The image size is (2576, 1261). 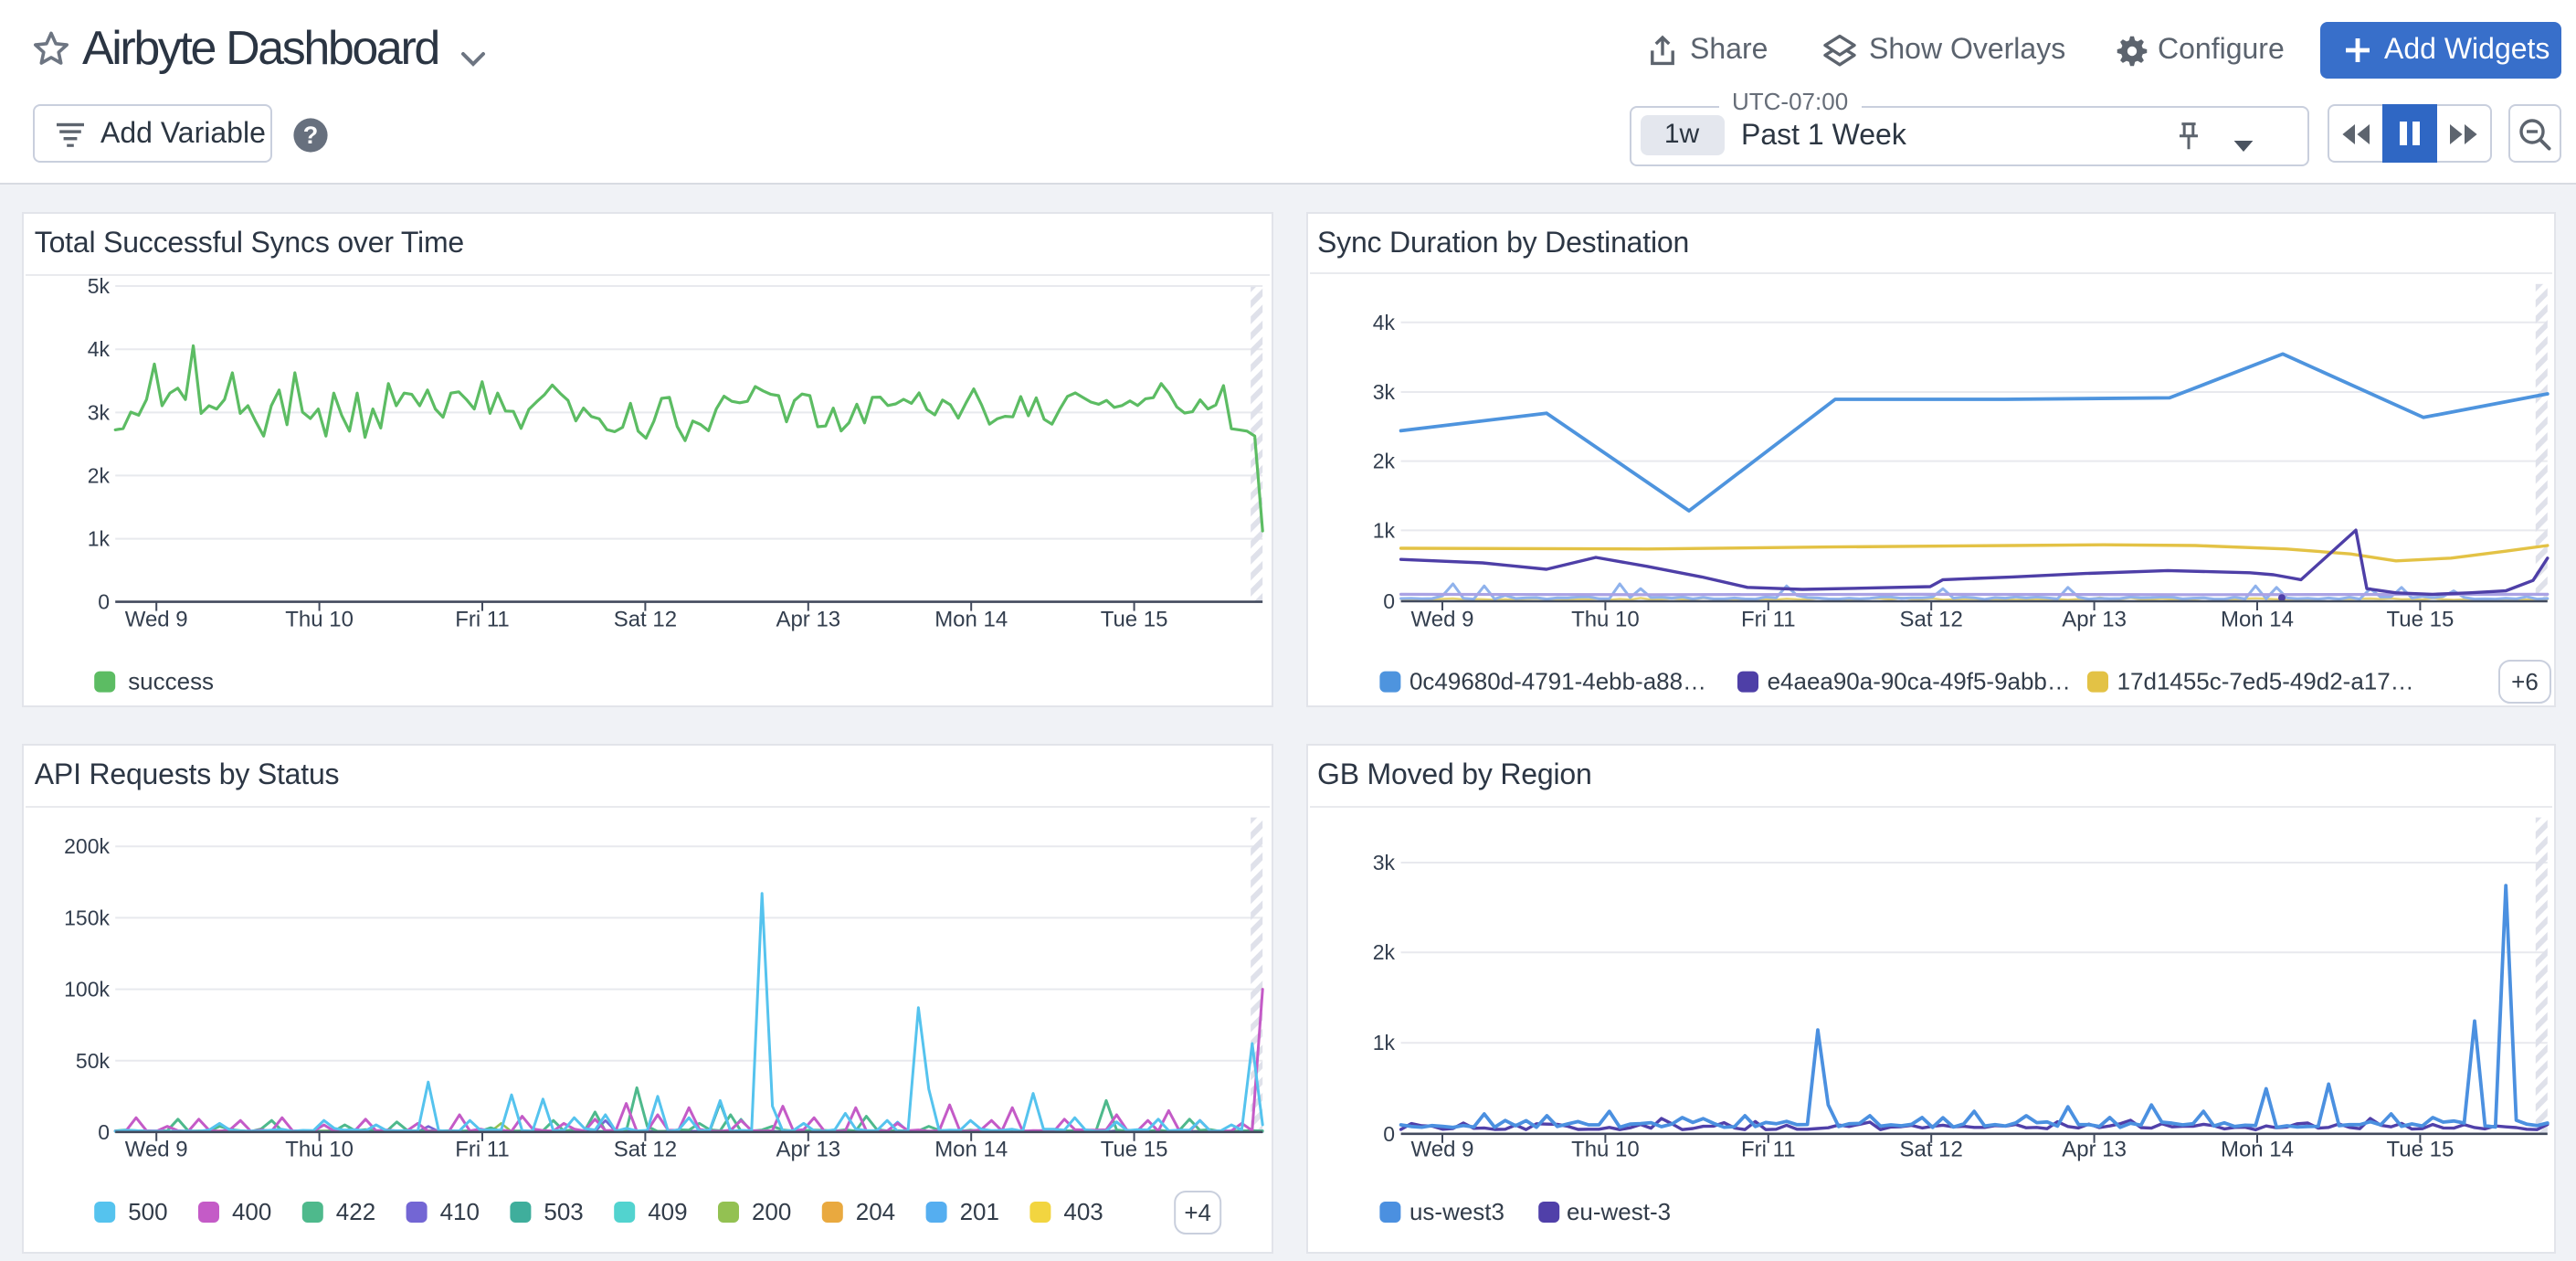 What do you see at coordinates (88, 846) in the screenshot?
I see `svg-text: 200k` at bounding box center [88, 846].